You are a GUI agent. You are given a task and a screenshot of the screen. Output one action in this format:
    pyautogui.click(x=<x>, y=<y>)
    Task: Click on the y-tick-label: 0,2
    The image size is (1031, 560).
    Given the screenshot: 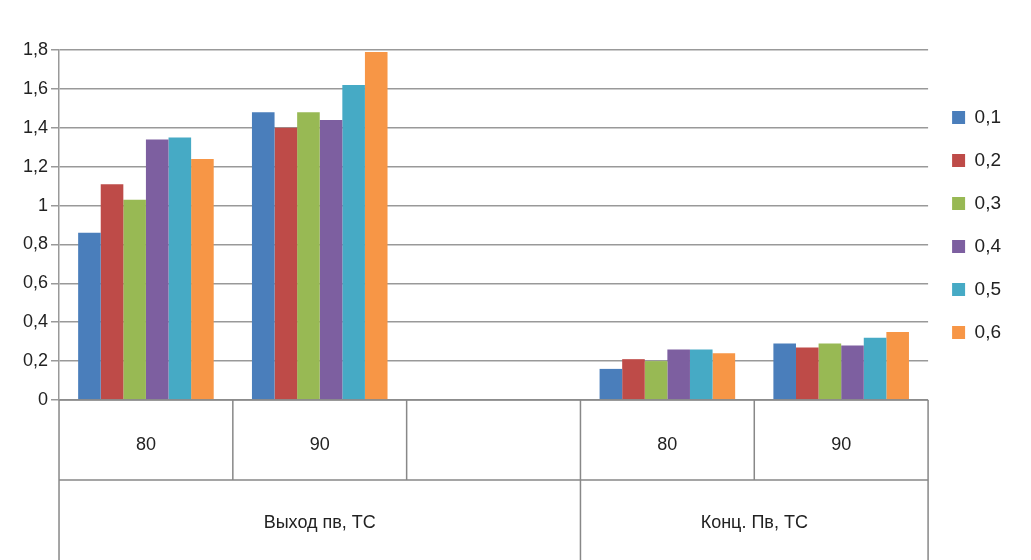 What is the action you would take?
    pyautogui.click(x=35, y=360)
    